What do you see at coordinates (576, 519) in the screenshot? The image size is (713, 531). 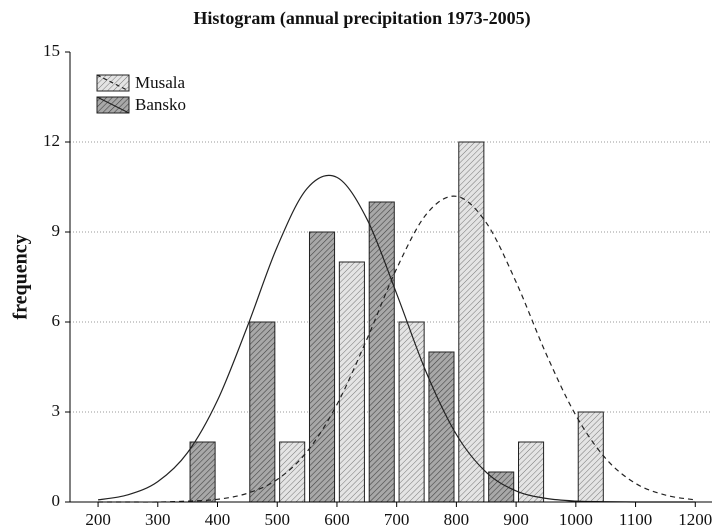 I see `x-tick-label: 1000` at bounding box center [576, 519].